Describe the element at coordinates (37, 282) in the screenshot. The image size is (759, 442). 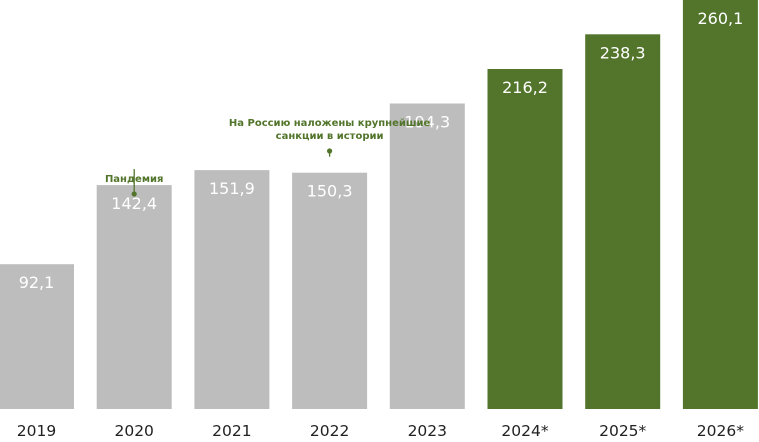
I see `value-label-2019: 92,1` at that location.